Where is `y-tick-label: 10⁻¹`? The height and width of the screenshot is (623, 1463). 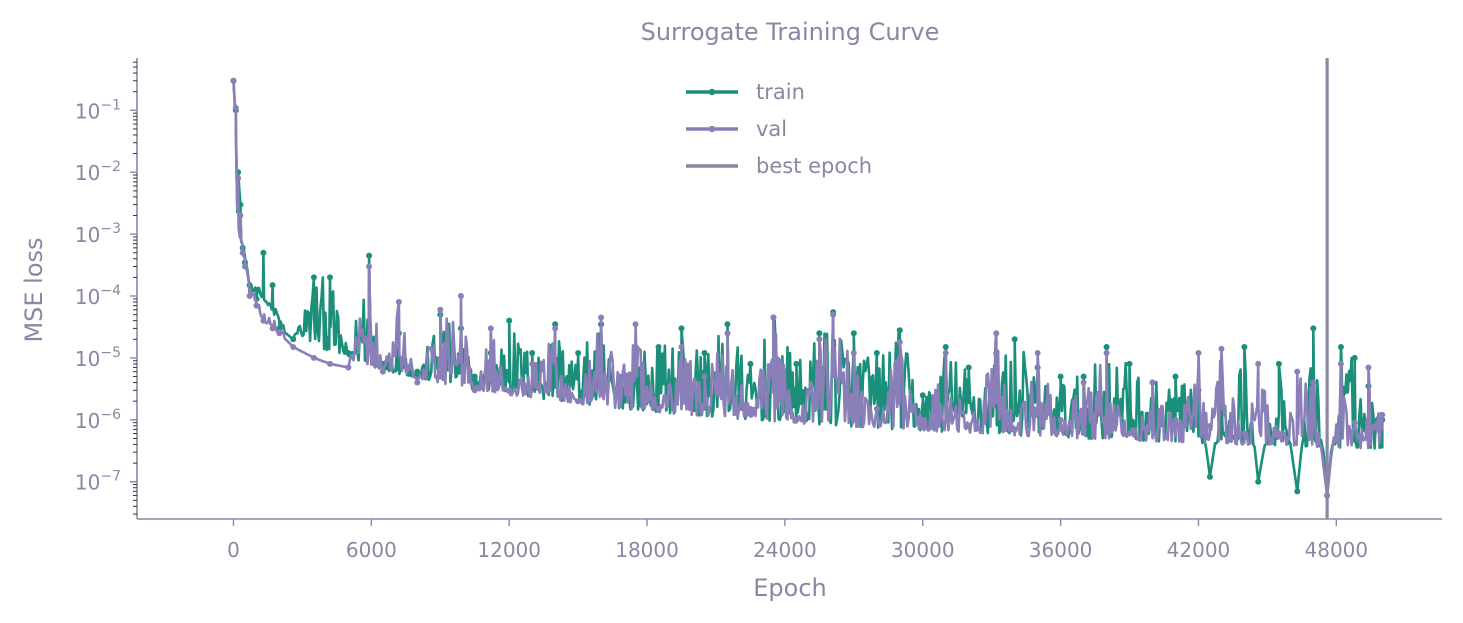 y-tick-label: 10⁻¹ is located at coordinates (98, 110).